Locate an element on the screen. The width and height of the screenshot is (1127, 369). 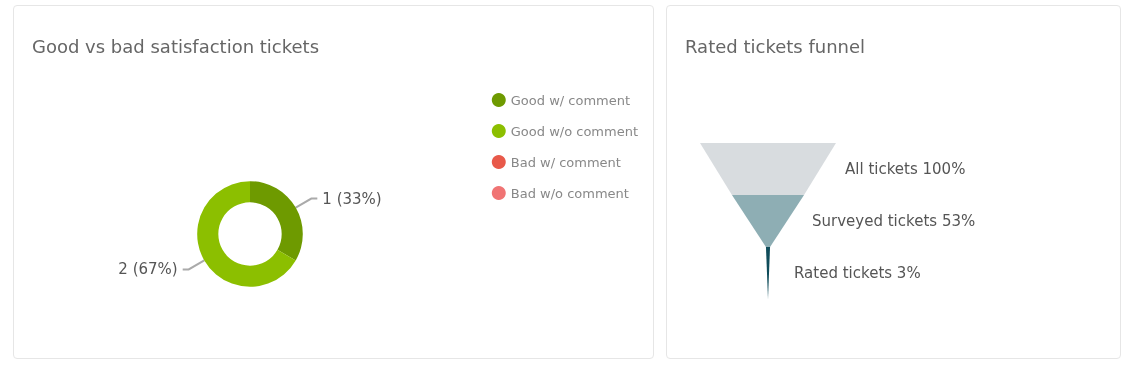
legend-label: Bad w/ comment is located at coordinates (565, 162).